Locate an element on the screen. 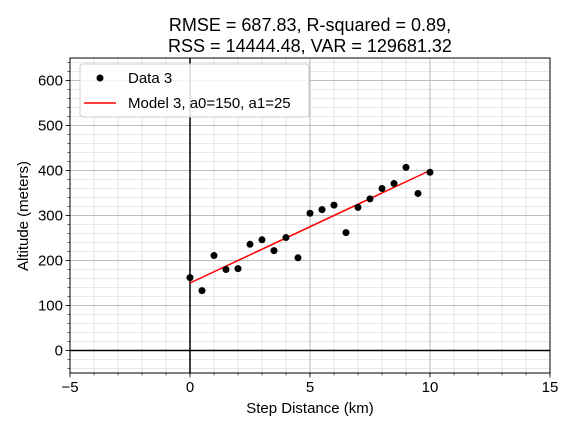 This screenshot has width=576, height=437. y-tick-label: 200 is located at coordinates (50, 261).